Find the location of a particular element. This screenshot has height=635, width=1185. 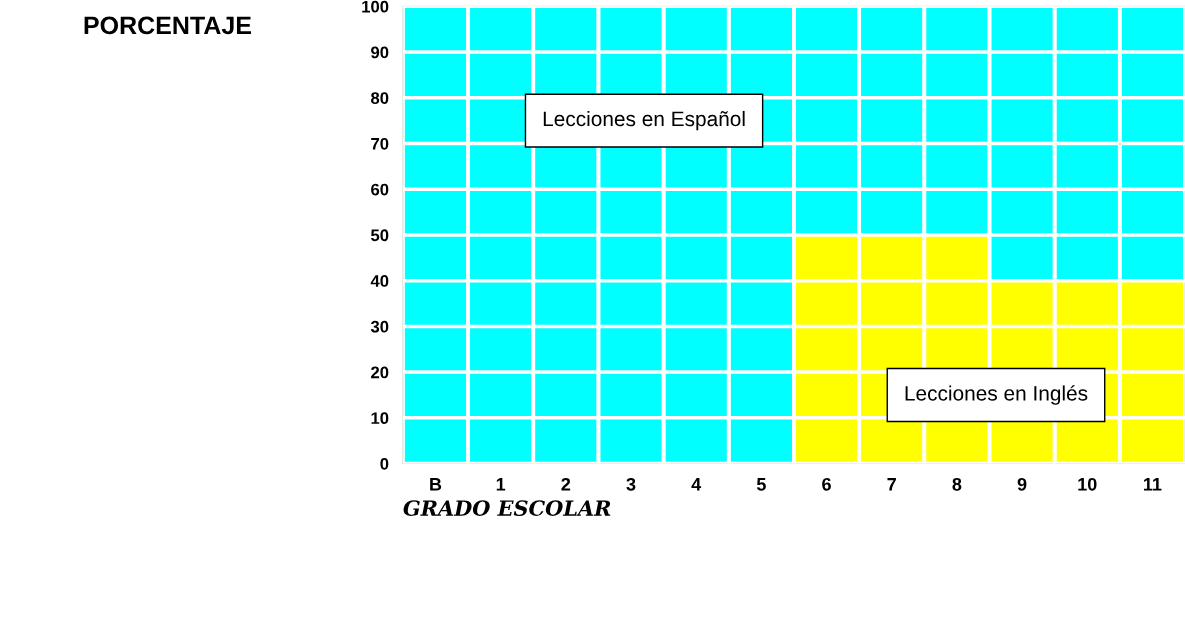

y-tick-label: 10 is located at coordinates (380, 418).